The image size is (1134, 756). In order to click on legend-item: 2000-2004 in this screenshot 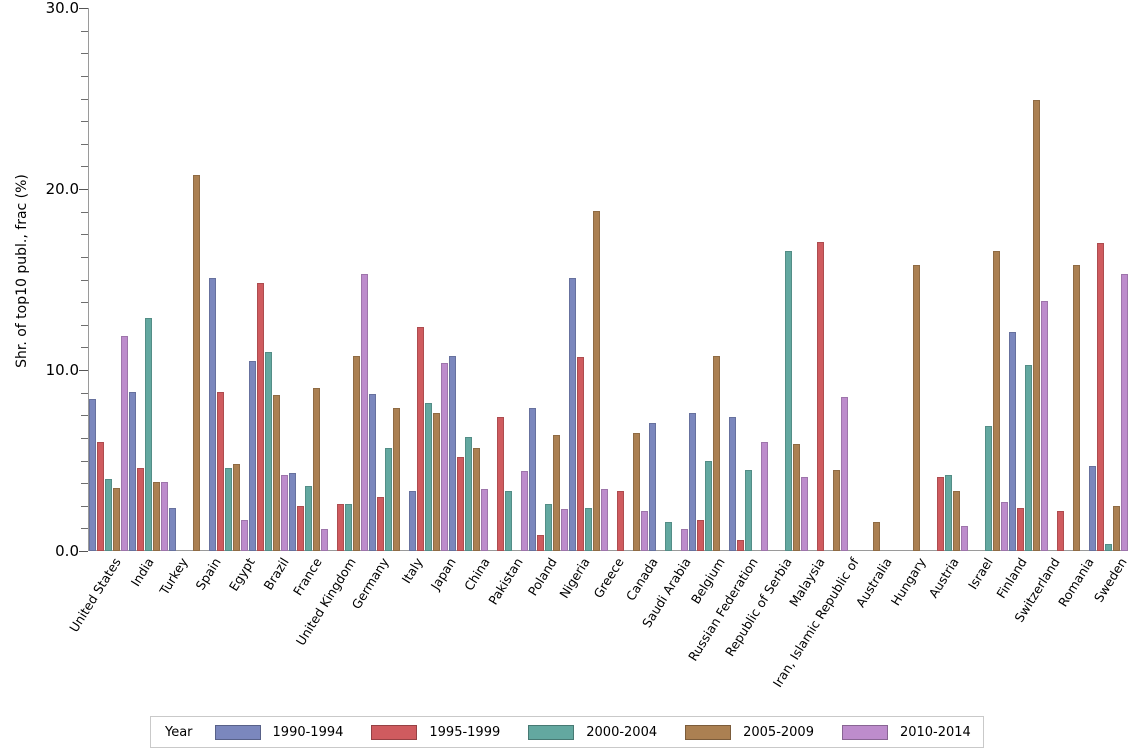, I will do `click(592, 732)`.